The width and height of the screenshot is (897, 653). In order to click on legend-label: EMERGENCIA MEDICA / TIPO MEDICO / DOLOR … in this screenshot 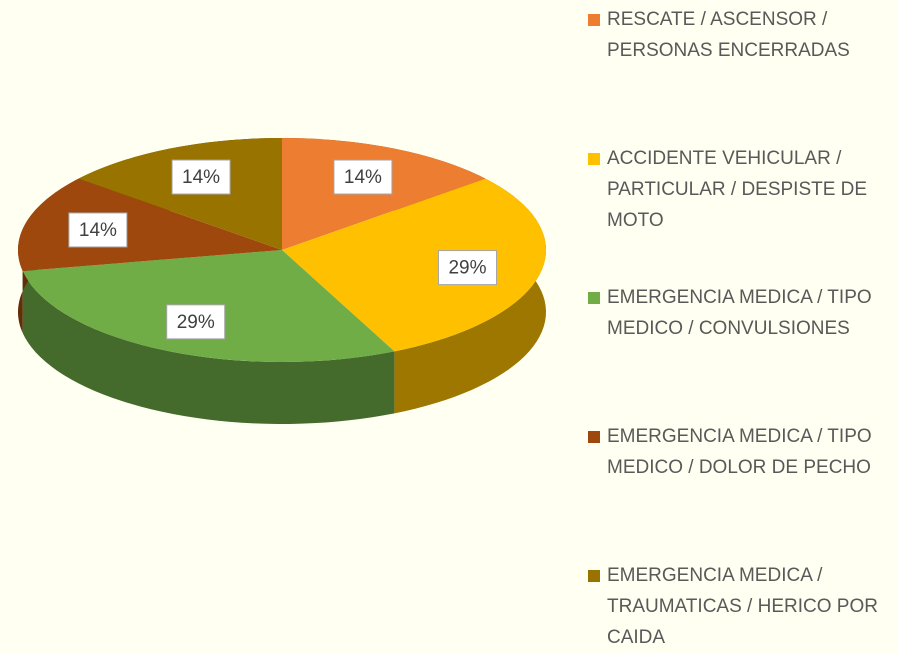, I will do `click(739, 452)`.